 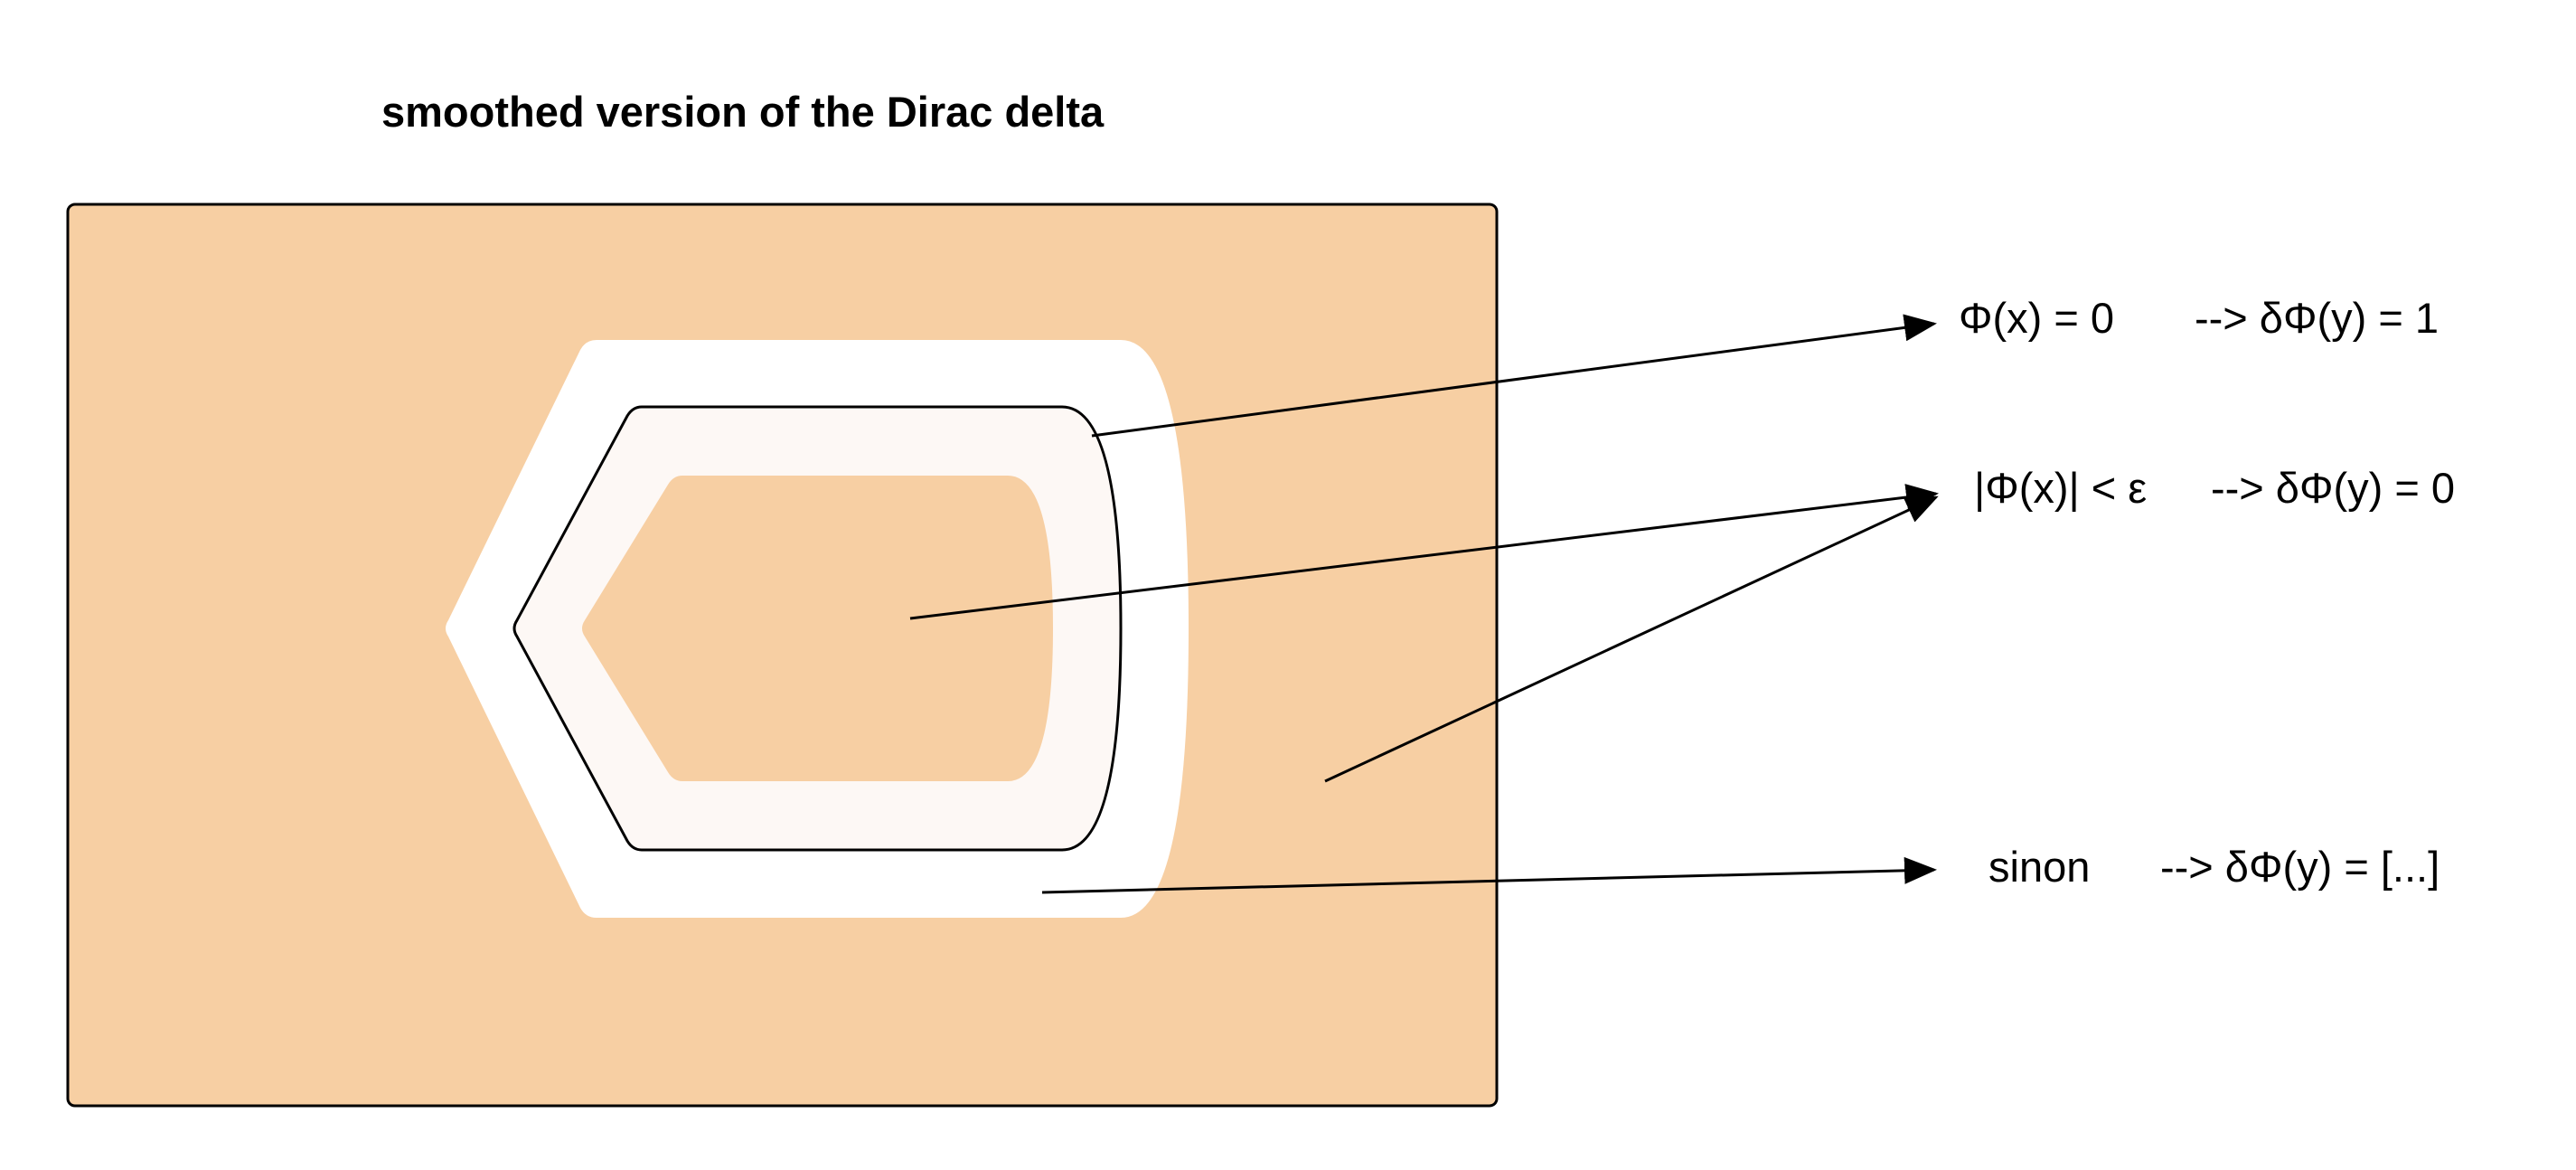 What do you see at coordinates (2300, 867) in the screenshot?
I see `label-else-result: --> δΦ(y) = [...]` at bounding box center [2300, 867].